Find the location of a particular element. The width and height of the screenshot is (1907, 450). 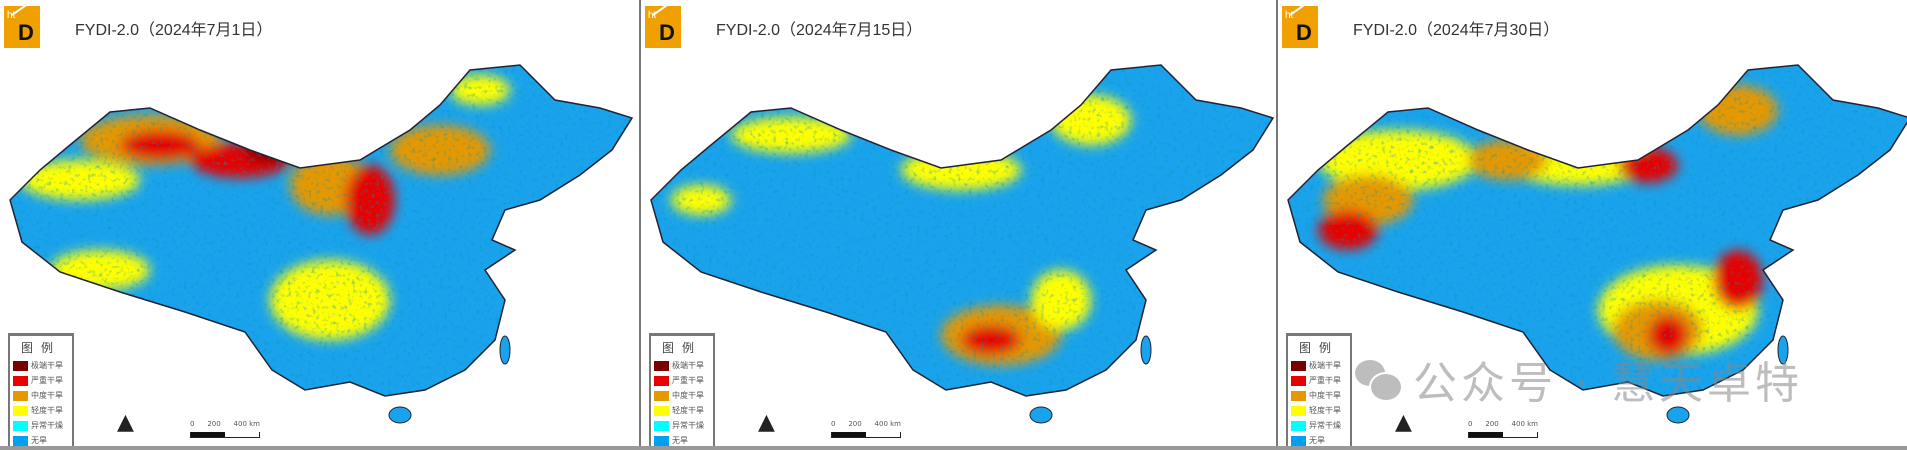

map-title: FYDI-2.0（2024年7月15日） is located at coordinates (819, 30).